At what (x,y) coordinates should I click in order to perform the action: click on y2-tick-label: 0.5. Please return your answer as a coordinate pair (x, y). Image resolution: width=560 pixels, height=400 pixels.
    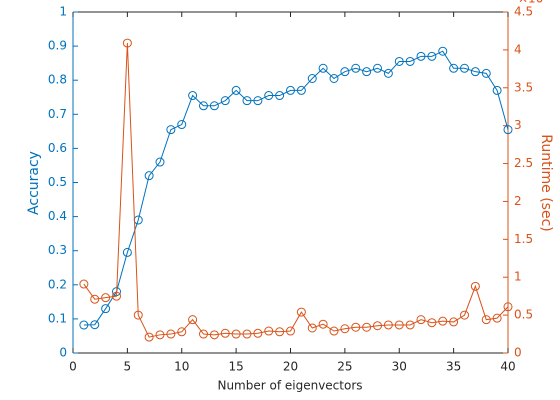
    Looking at the image, I should click on (523, 315).